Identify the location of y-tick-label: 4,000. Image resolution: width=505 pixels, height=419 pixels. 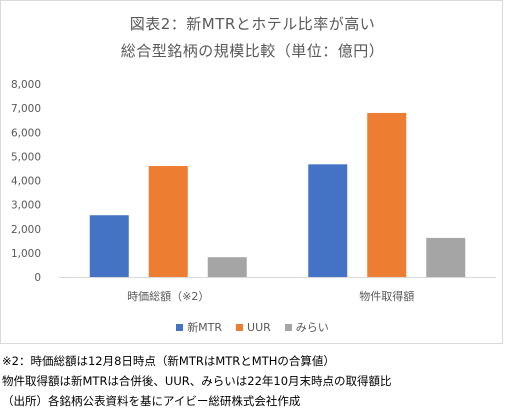
(26, 182).